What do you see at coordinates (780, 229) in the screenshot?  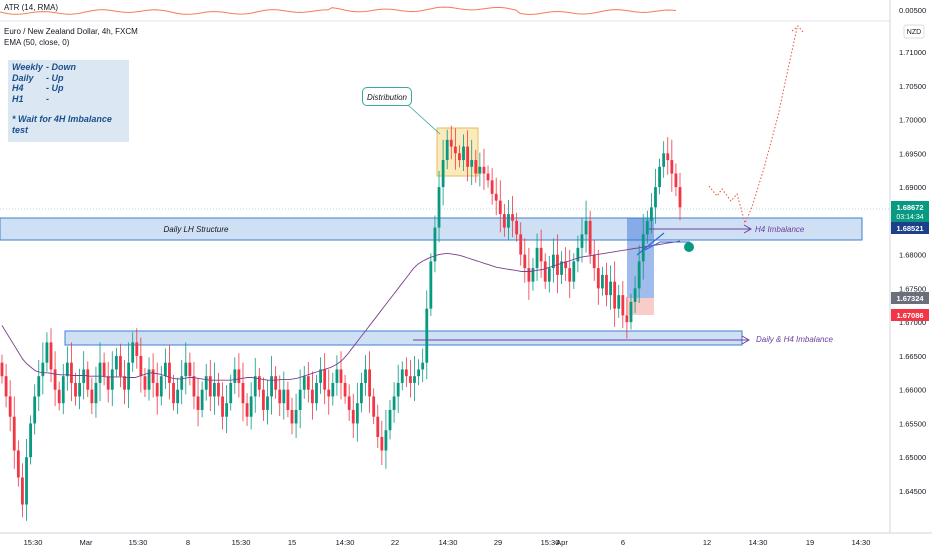 I see `h4-imbalance-label: H4 Imbalance` at bounding box center [780, 229].